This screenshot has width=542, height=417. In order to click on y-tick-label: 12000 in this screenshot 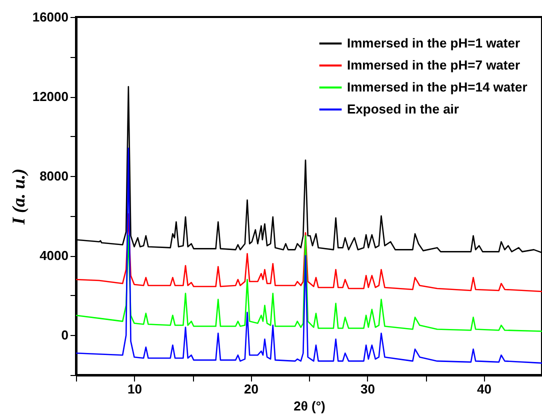, I will do `click(50, 96)`.